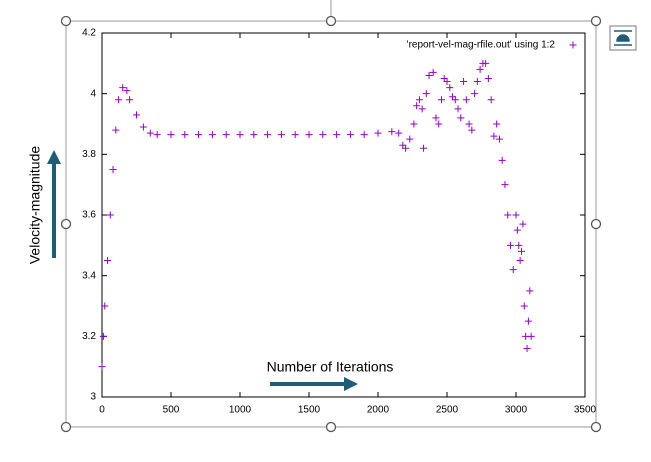 Image resolution: width=651 pixels, height=462 pixels. What do you see at coordinates (89, 275) in the screenshot?
I see `y-tick-label: 3.4` at bounding box center [89, 275].